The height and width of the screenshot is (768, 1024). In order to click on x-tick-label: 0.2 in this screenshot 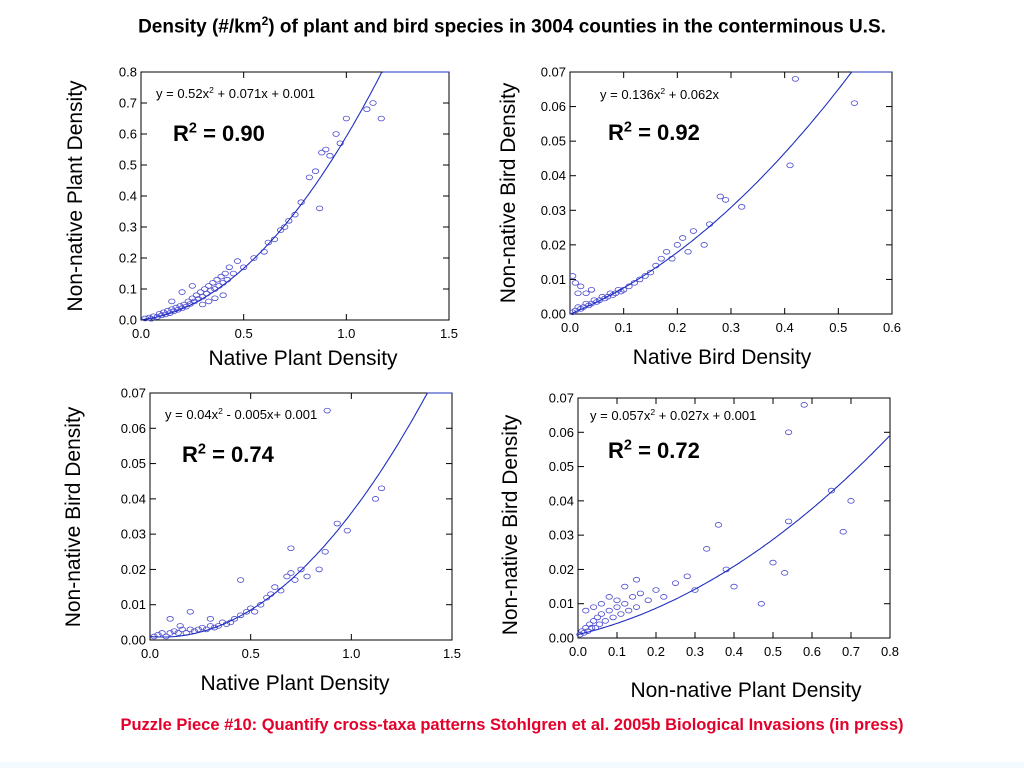, I will do `click(656, 651)`.